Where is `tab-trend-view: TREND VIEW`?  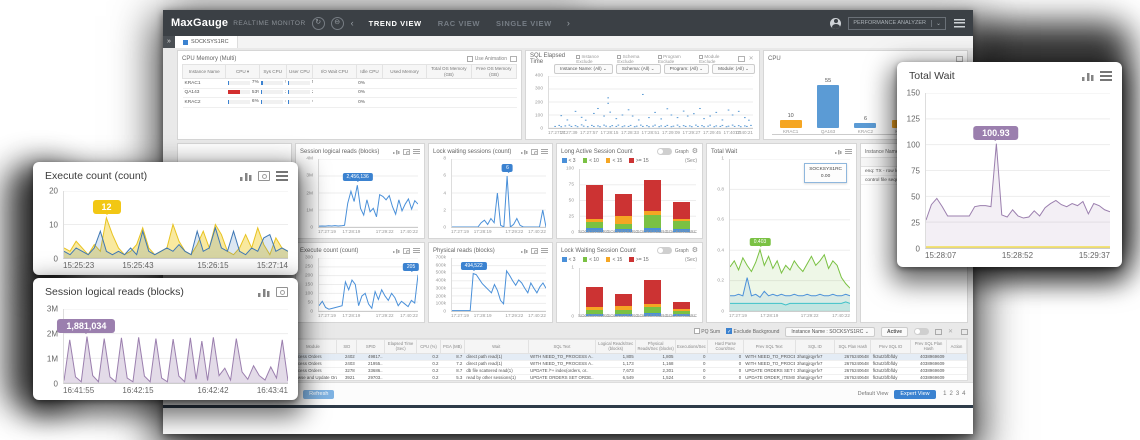
tab-trend-view: TREND VIEW is located at coordinates (395, 23).